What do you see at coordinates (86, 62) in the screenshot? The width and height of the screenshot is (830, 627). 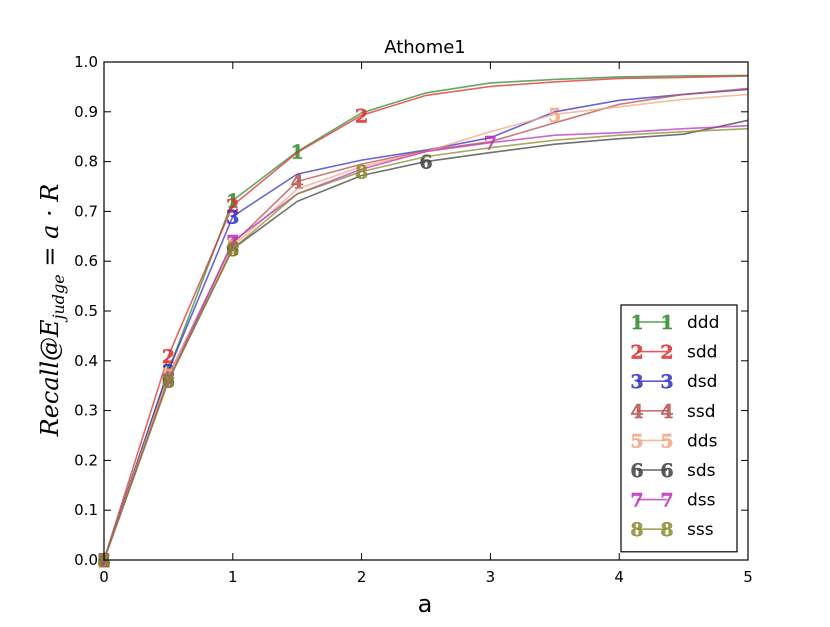 I see `y-tick-label: 1.0` at bounding box center [86, 62].